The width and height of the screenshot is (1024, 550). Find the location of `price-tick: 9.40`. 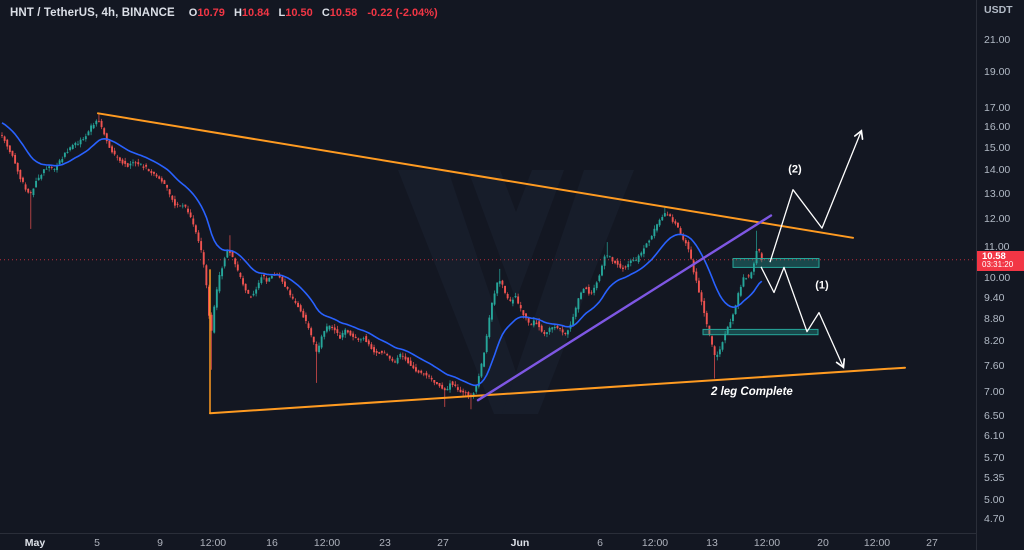

price-tick: 9.40 is located at coordinates (994, 297).